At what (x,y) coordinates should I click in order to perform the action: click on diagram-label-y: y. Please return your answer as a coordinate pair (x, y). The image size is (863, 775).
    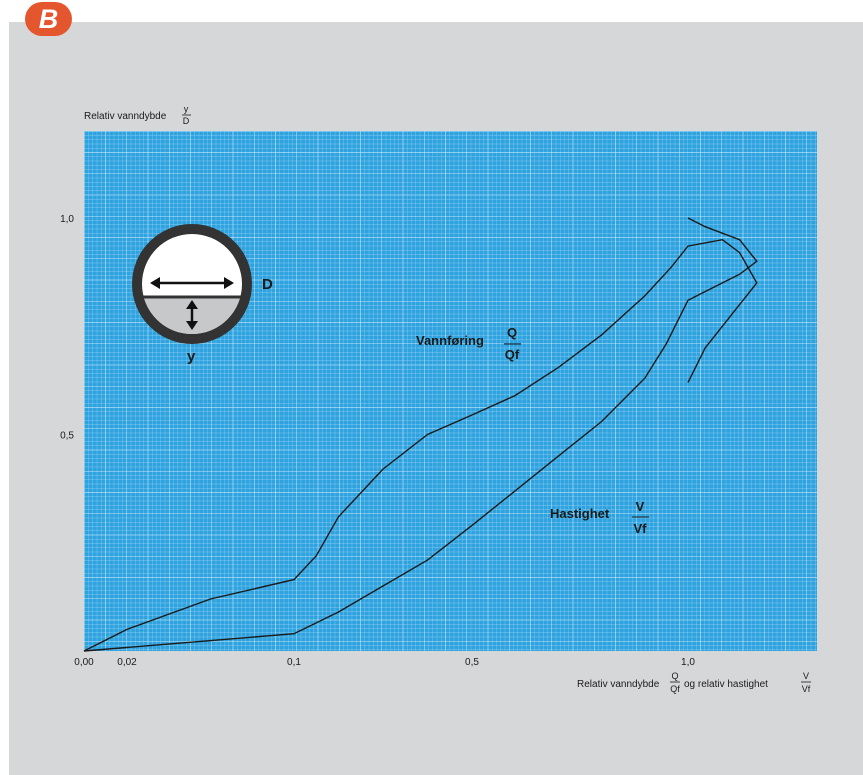
    Looking at the image, I should click on (191, 356).